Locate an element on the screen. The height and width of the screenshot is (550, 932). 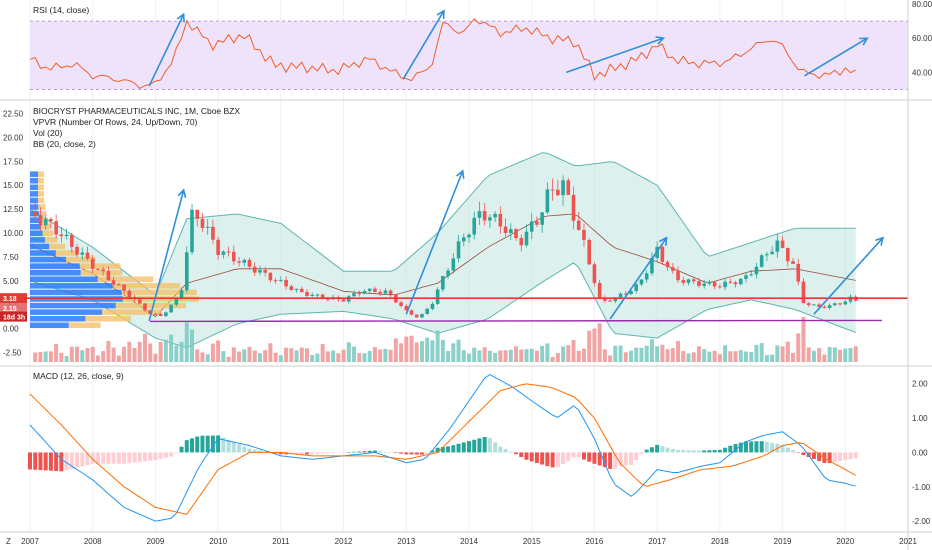
rsi-title: RSI (14, close) is located at coordinates (61, 10).